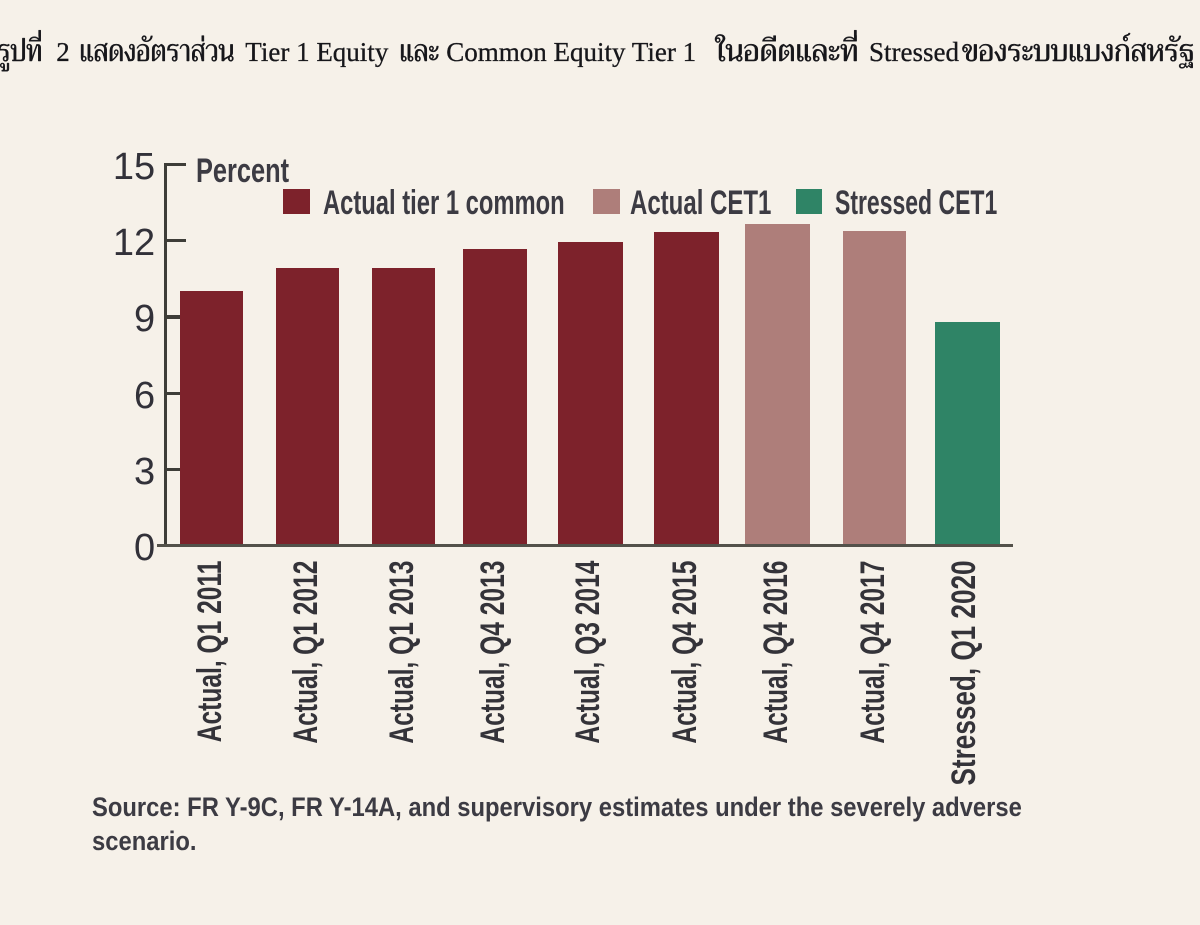 The image size is (1200, 925). What do you see at coordinates (571, 52) in the screenshot?
I see `svg-text: Common Equity Tier 1` at bounding box center [571, 52].